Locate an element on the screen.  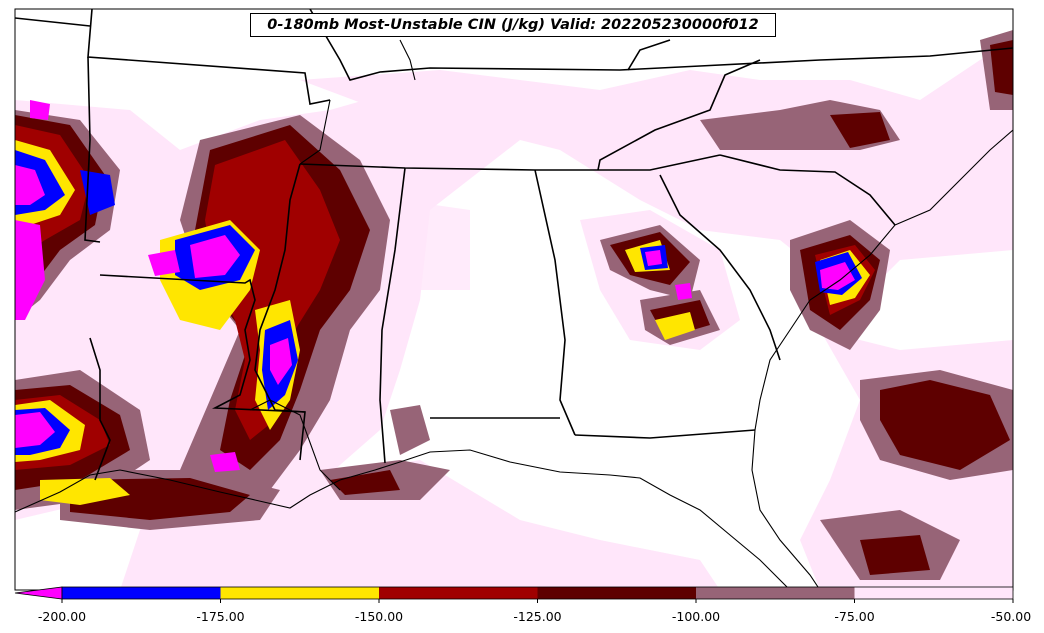
colorbar-tick-label: -175.00 is located at coordinates (220, 616).